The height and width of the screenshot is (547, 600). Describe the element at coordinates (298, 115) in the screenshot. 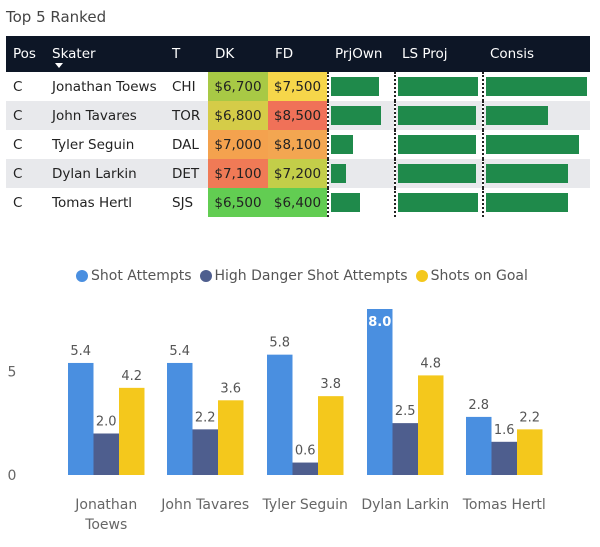

I see `table-row: C John Tavares TOR $6,800 $8,500` at that location.